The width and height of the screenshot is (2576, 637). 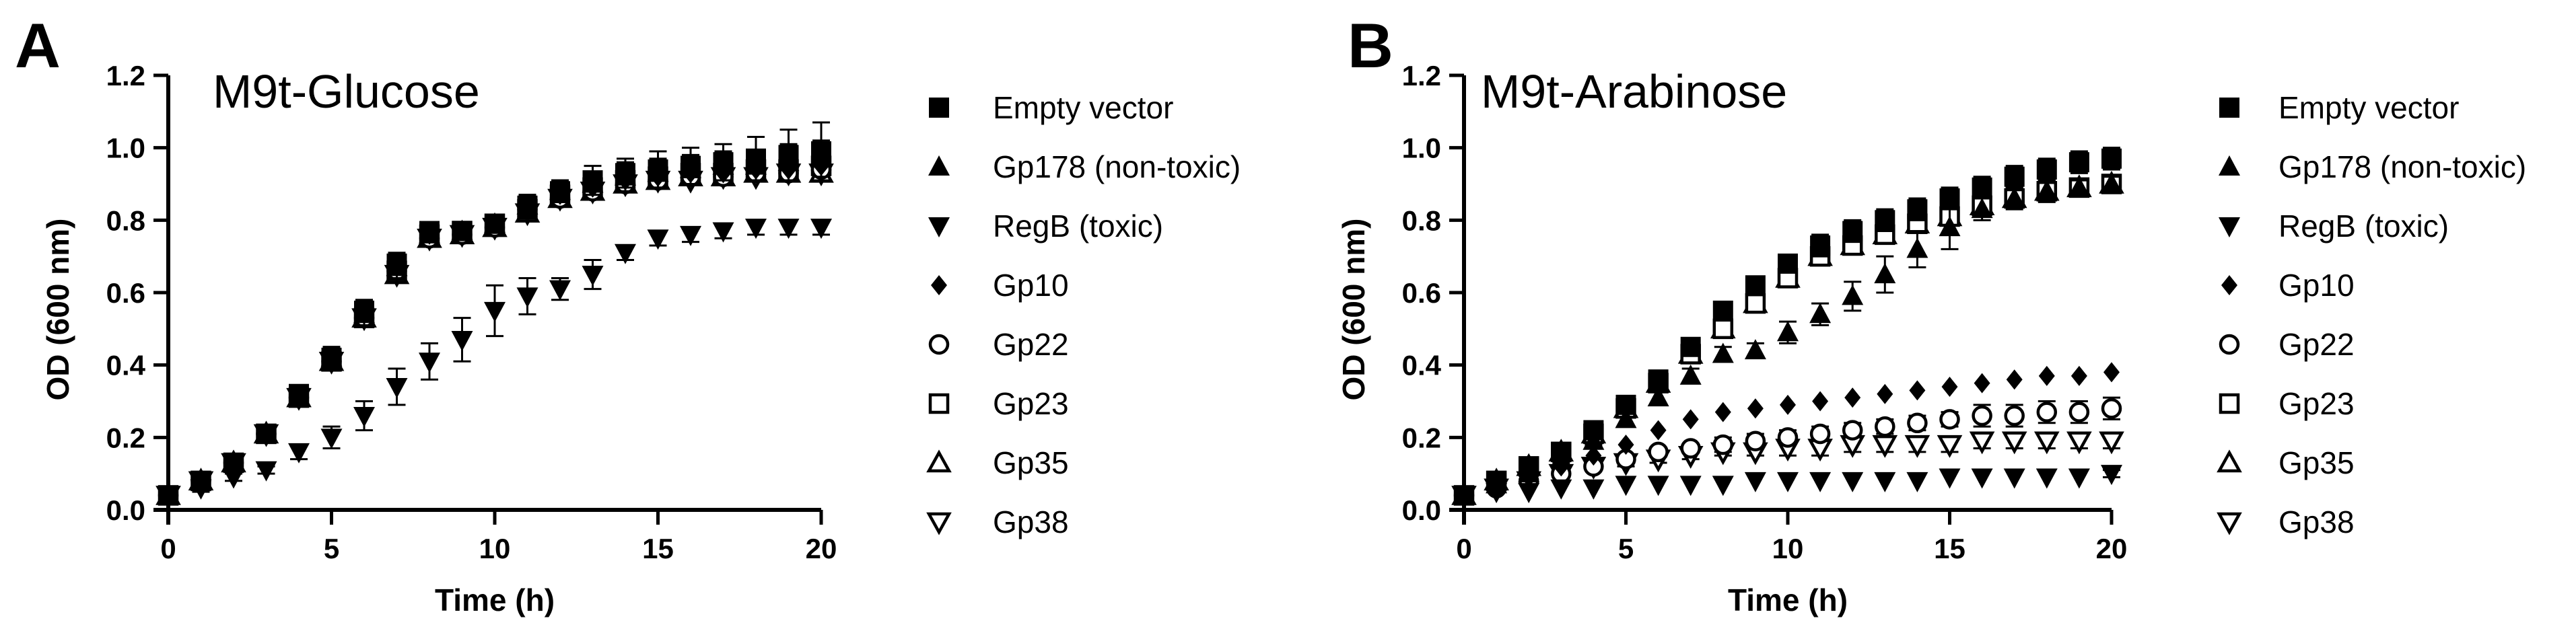 I want to click on panel-a-y-tick-label: 0.6, so click(x=125, y=293).